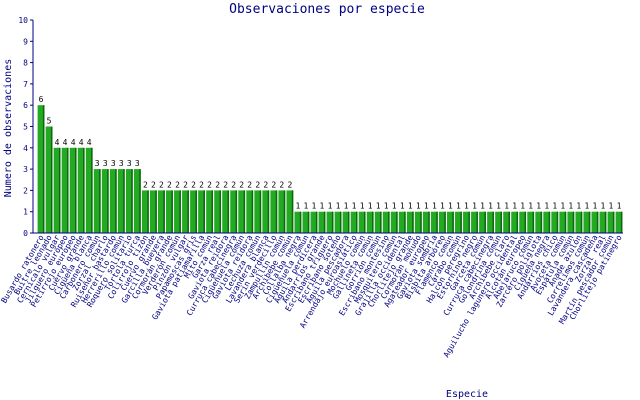 This screenshot has height=400, width=640. Describe the element at coordinates (25, 127) in the screenshot. I see `y-axis-ticks: 0 1 2 3 4 5 6 7 8 9 10` at that location.